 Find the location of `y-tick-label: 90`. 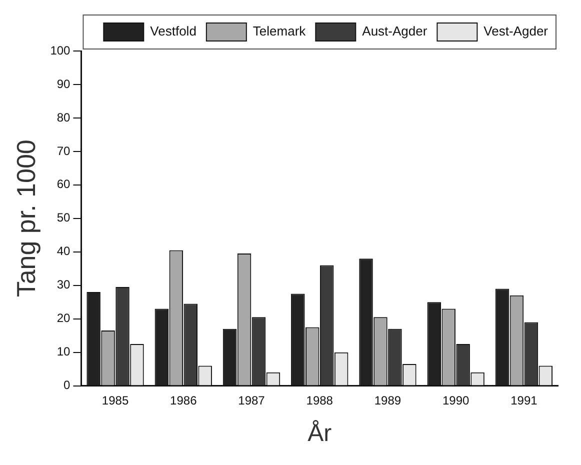

y-tick-label: 90 is located at coordinates (63, 83).